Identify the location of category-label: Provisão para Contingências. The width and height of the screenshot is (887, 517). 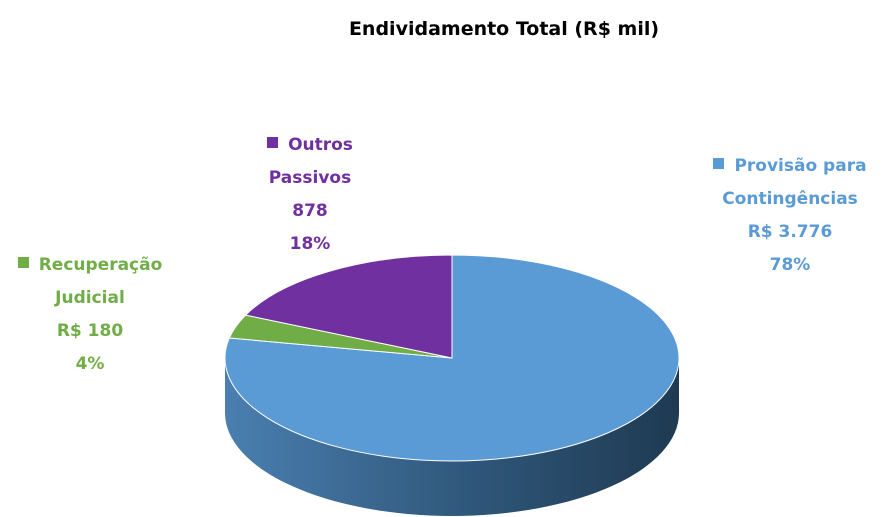
(794, 182).